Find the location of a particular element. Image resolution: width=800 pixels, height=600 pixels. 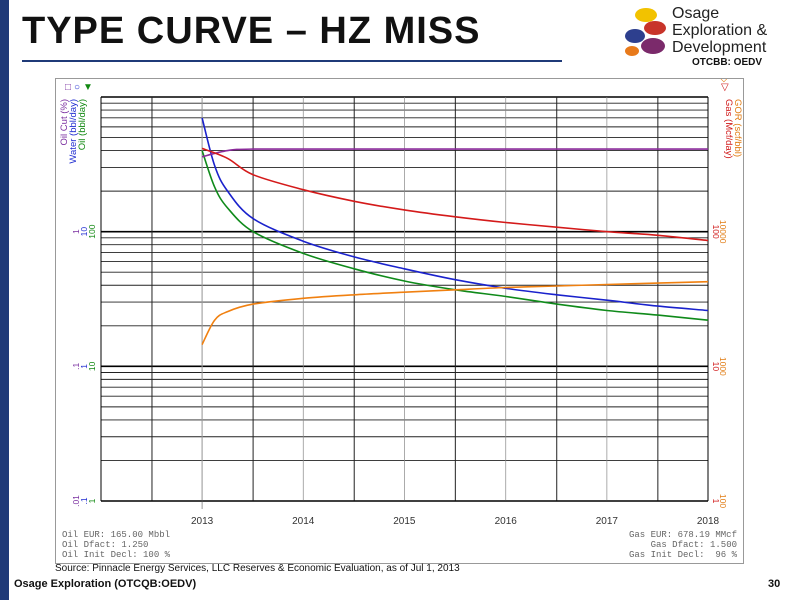

left-tick-water: .1 is located at coordinates (84, 500).